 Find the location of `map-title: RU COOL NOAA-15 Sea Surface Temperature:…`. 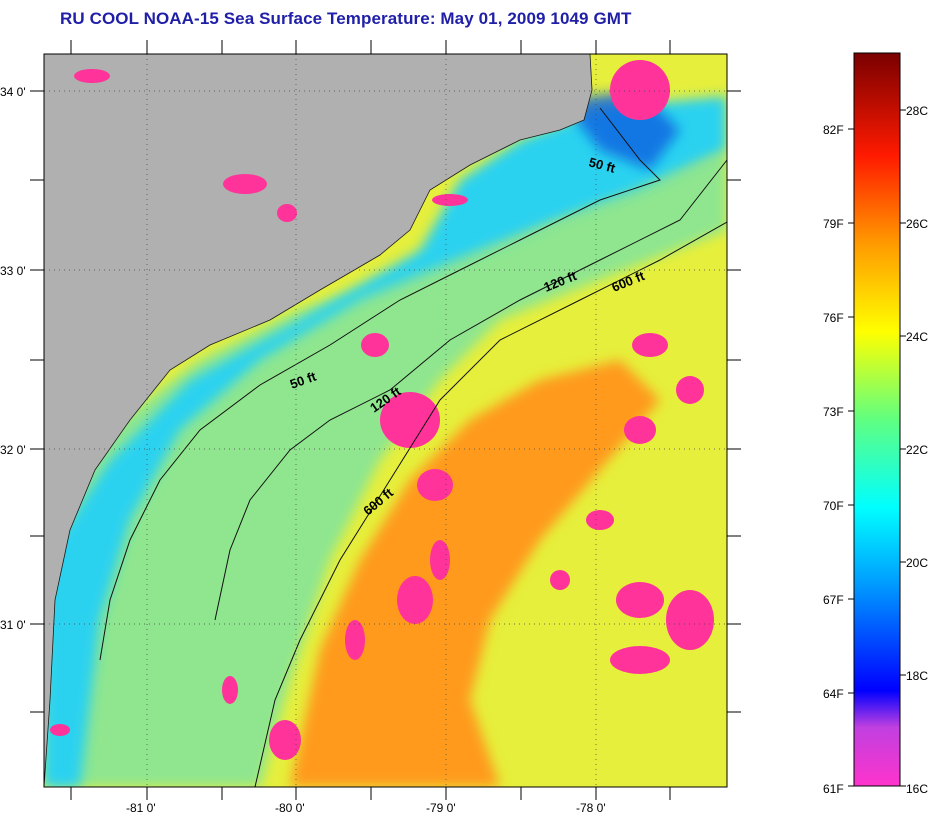

map-title: RU COOL NOAA-15 Sea Surface Temperature:… is located at coordinates (346, 18).